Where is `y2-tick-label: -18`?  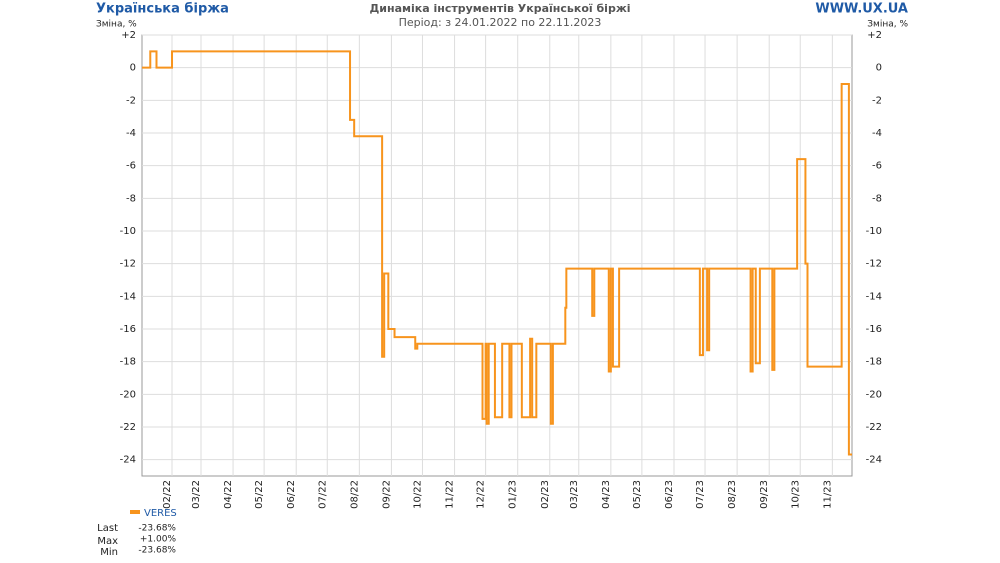 y2-tick-label: -18 is located at coordinates (874, 362).